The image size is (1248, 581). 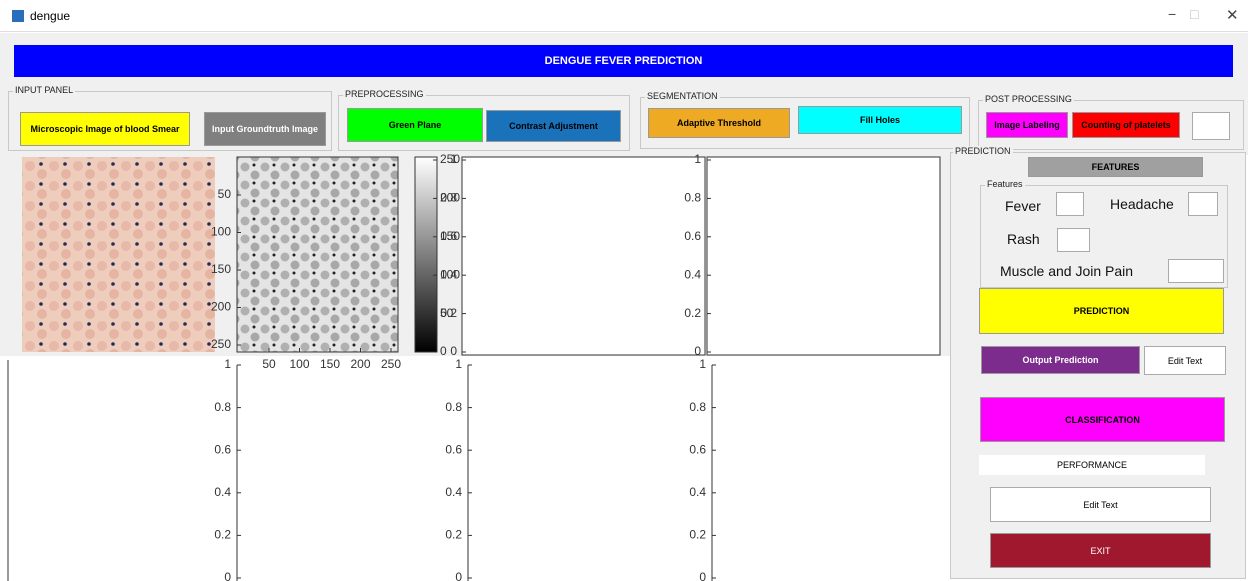 What do you see at coordinates (44, 90) in the screenshot?
I see `panel-title: INPUT PANEL` at bounding box center [44, 90].